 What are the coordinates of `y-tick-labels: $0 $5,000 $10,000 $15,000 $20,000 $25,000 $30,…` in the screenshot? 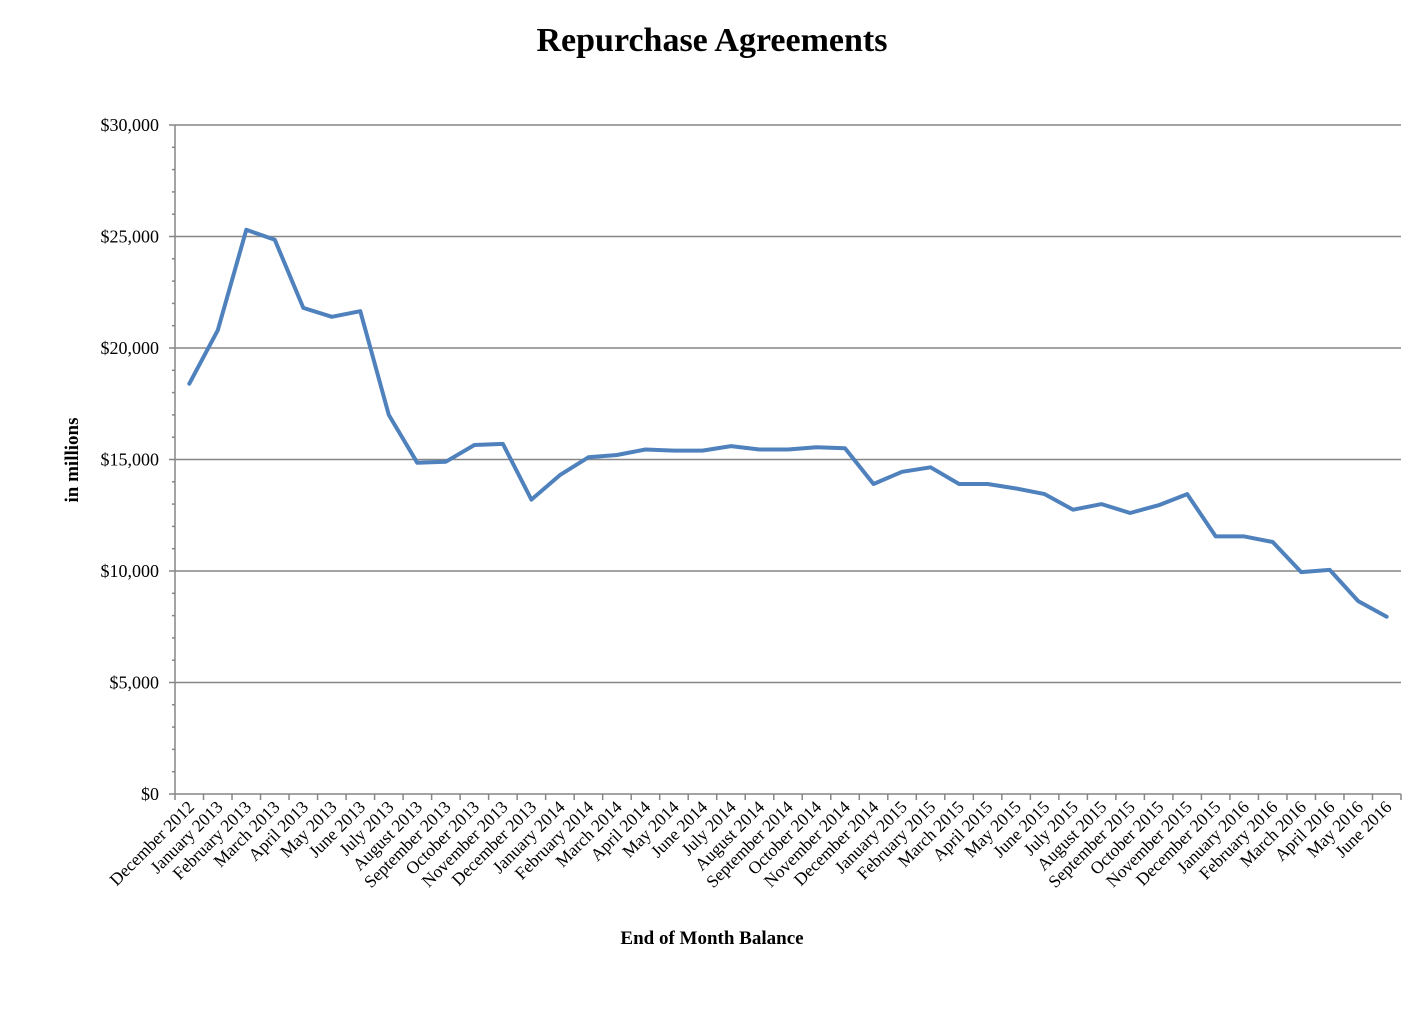 It's located at (130, 459).